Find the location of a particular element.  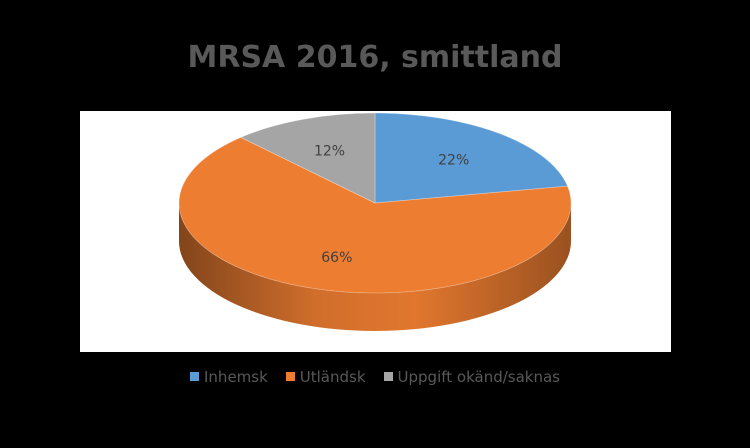

pie-slice-uppgift-okand-saknas is located at coordinates (307, 158).